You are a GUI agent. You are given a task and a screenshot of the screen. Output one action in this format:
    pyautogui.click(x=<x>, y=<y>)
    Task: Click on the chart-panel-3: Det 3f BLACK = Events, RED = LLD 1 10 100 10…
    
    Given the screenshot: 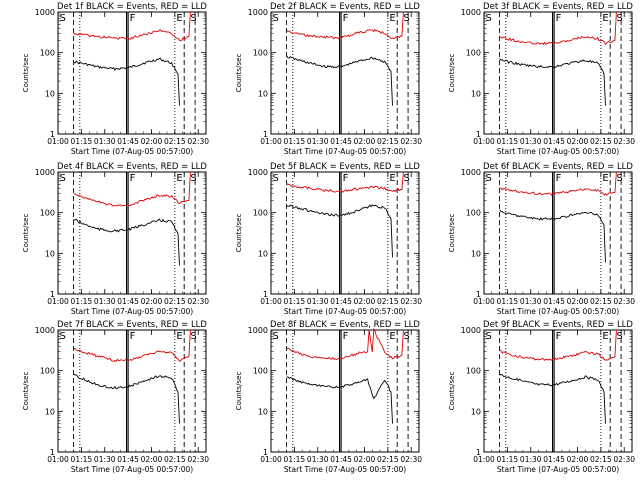 What is the action you would take?
    pyautogui.click(x=541, y=79)
    